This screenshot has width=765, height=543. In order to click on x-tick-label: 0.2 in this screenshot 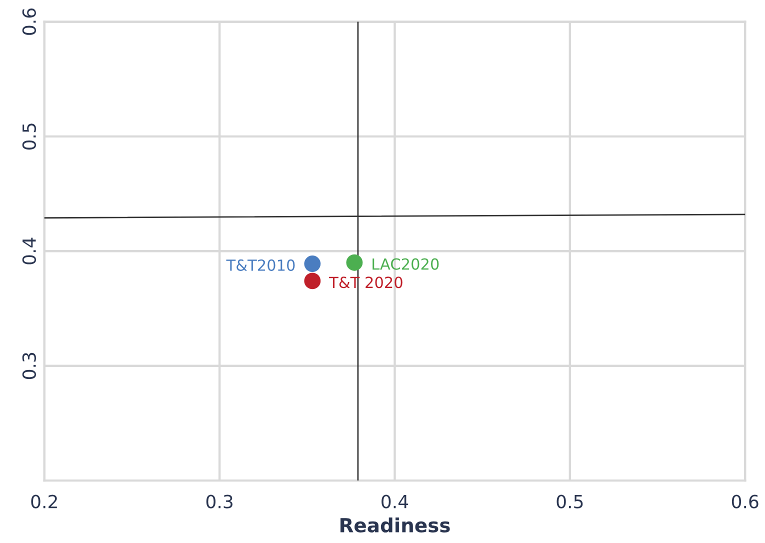, I will do `click(44, 501)`.